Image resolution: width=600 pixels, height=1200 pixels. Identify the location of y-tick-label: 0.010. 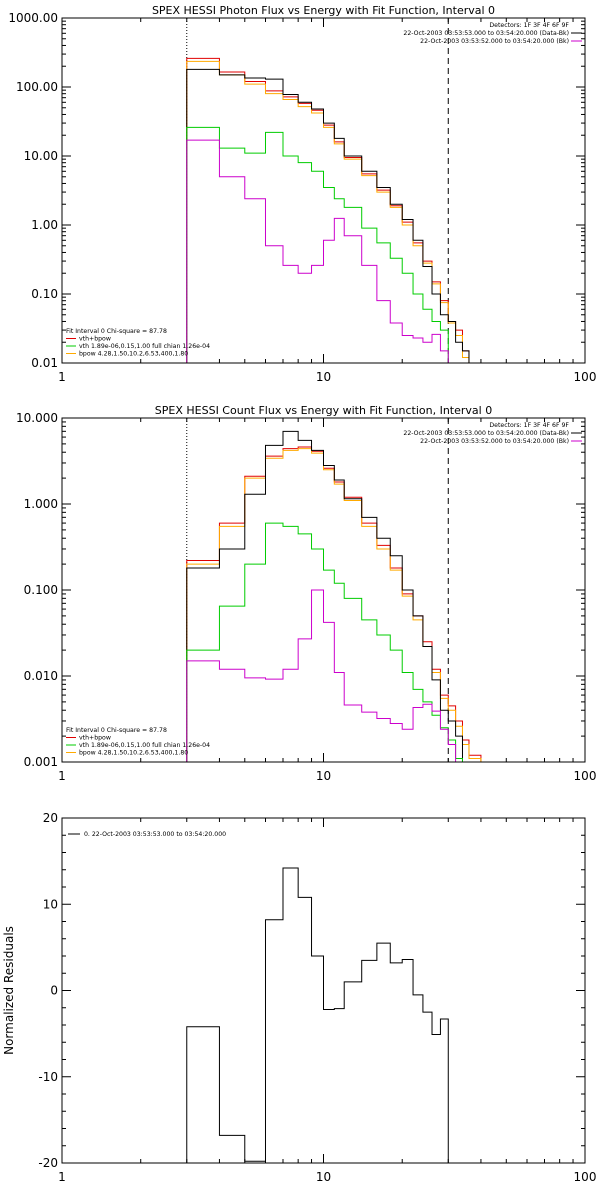
(41, 676).